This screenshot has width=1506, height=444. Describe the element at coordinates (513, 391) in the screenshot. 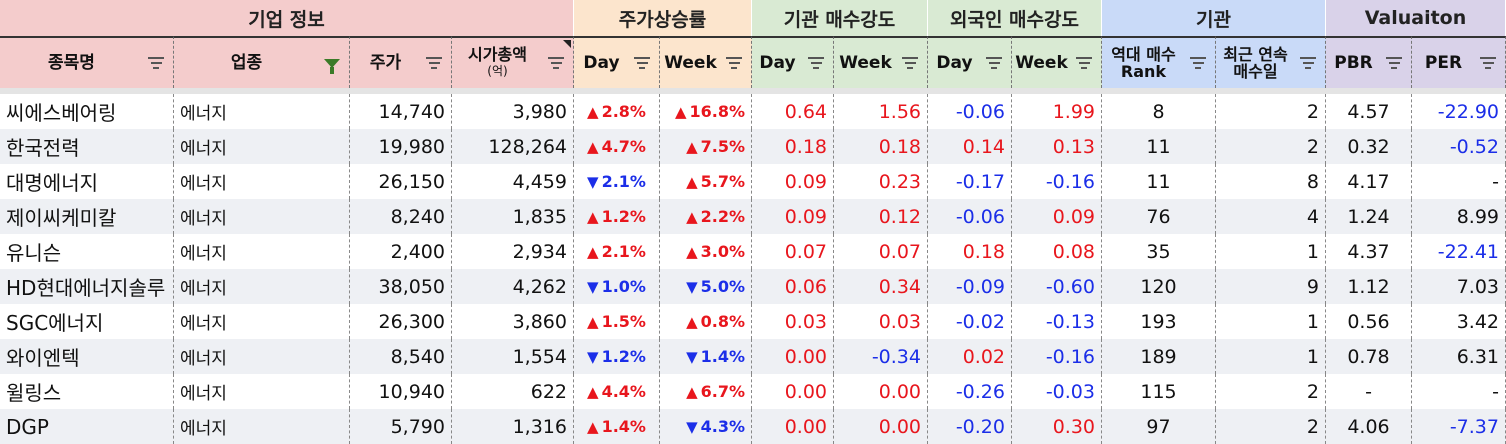

I see `cell-mcap: 622` at that location.